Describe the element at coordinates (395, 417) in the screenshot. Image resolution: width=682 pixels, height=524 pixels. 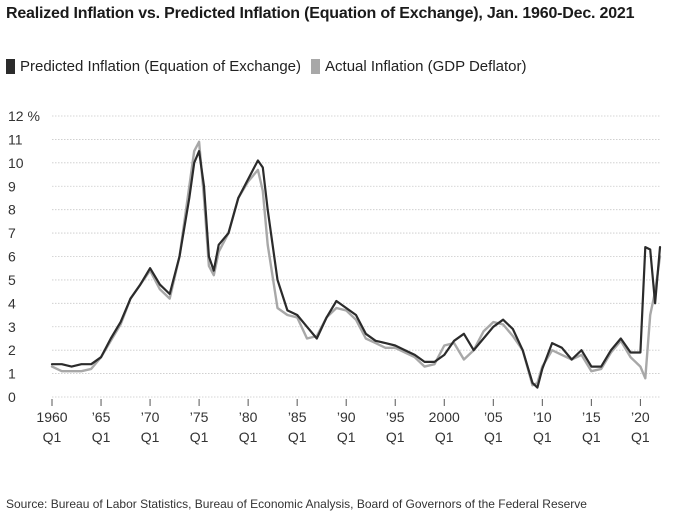
I see `x-tick-label-’95: ’95` at that location.